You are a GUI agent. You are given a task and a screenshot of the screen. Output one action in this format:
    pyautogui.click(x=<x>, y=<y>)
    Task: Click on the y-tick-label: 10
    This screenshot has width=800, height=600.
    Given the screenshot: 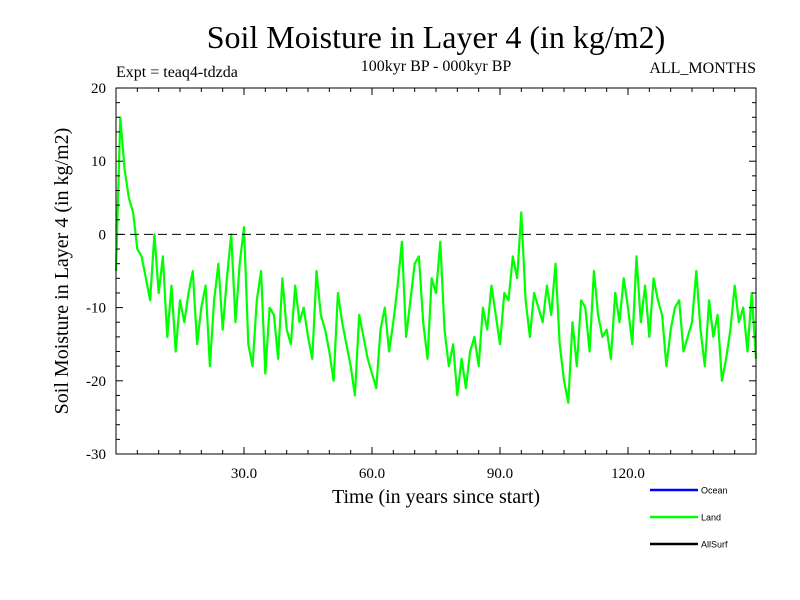 What is the action you would take?
    pyautogui.click(x=98, y=162)
    